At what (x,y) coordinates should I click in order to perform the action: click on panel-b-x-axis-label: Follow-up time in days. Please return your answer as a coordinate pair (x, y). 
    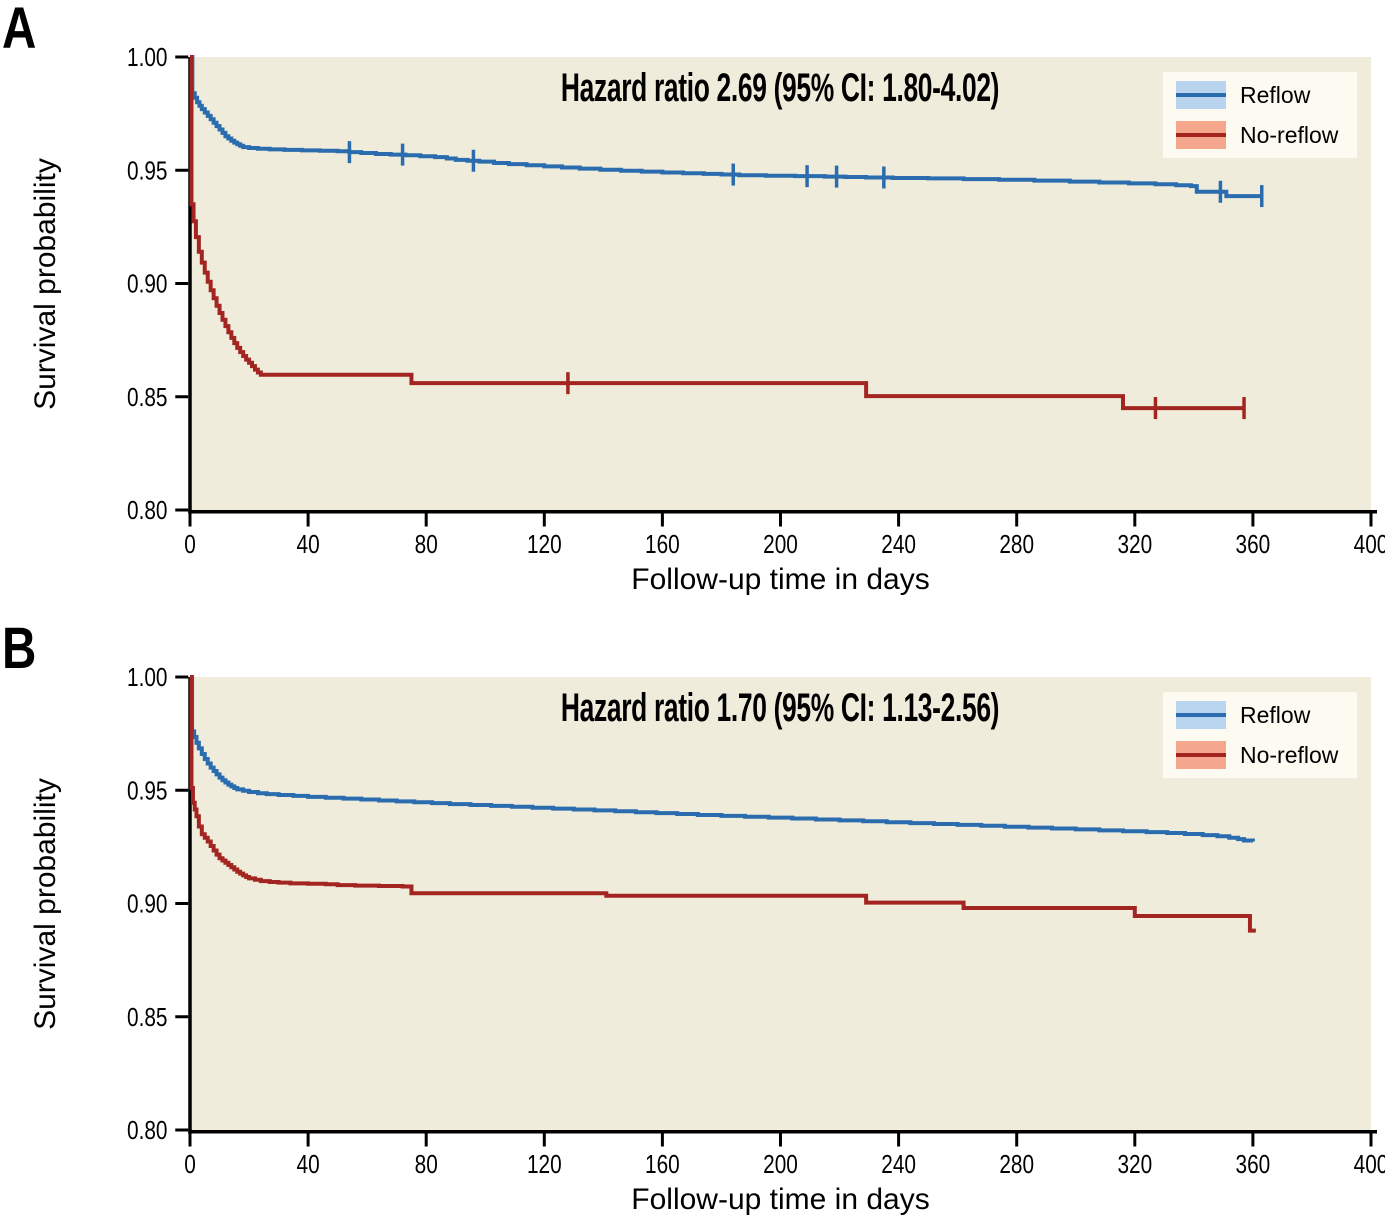
    Looking at the image, I should click on (780, 1199).